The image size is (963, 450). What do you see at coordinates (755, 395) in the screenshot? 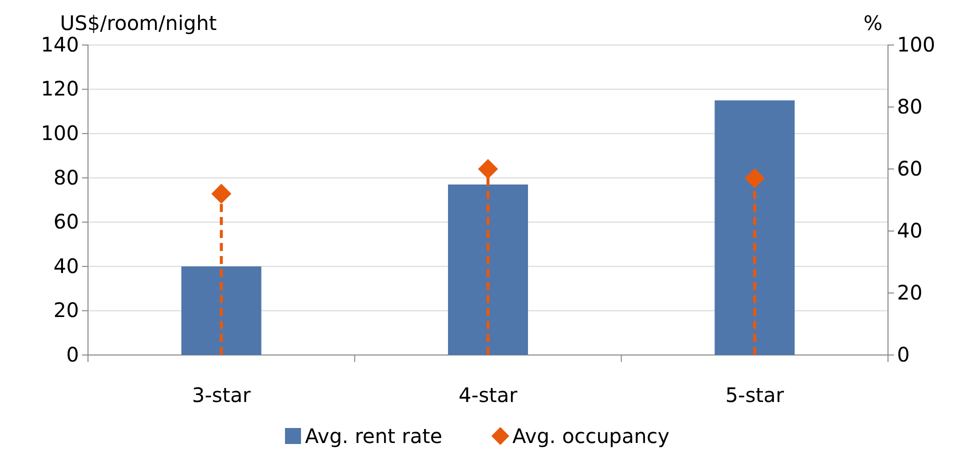
I see `x-tick-label: 5-star` at bounding box center [755, 395].